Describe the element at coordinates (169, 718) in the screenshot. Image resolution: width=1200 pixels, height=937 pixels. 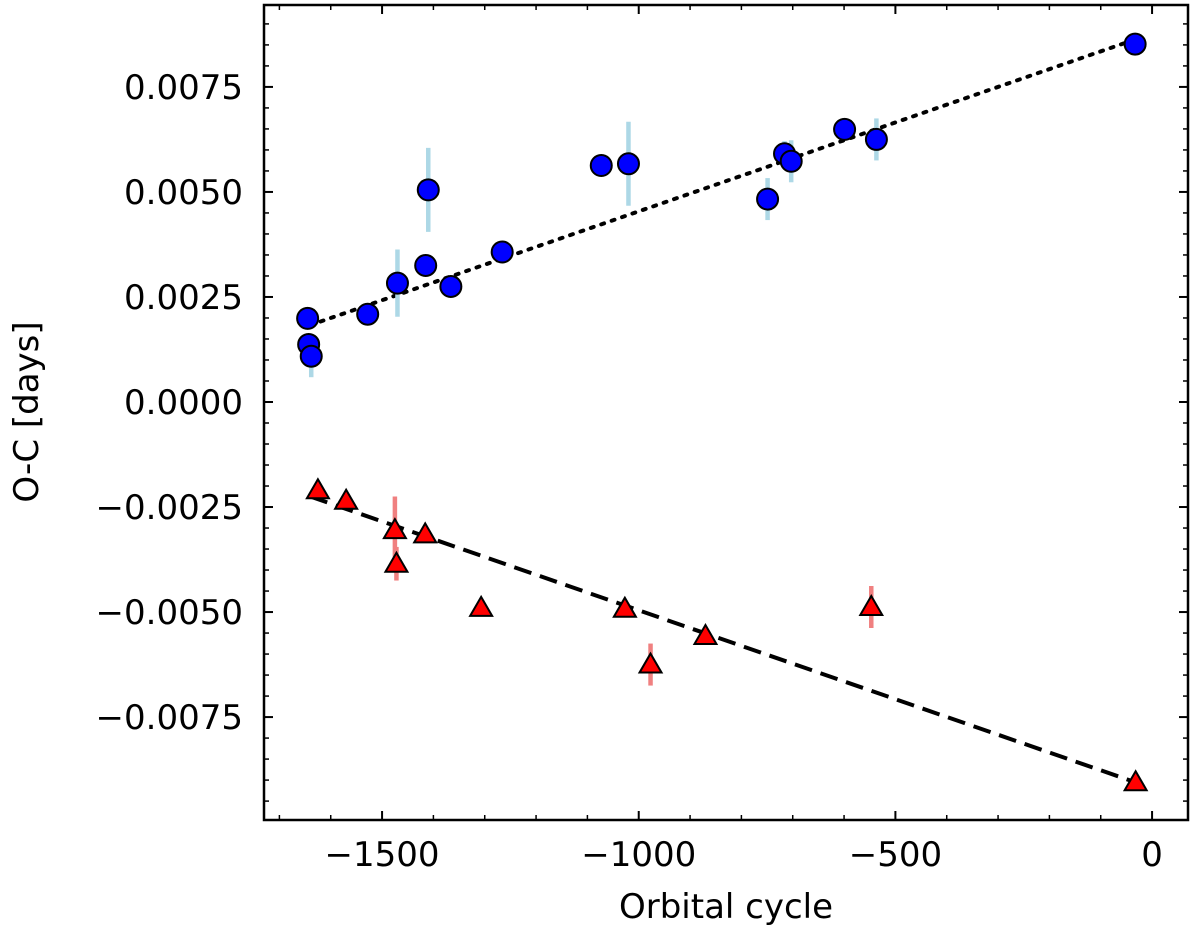
I see `y-tick-label: −0.0075` at that location.